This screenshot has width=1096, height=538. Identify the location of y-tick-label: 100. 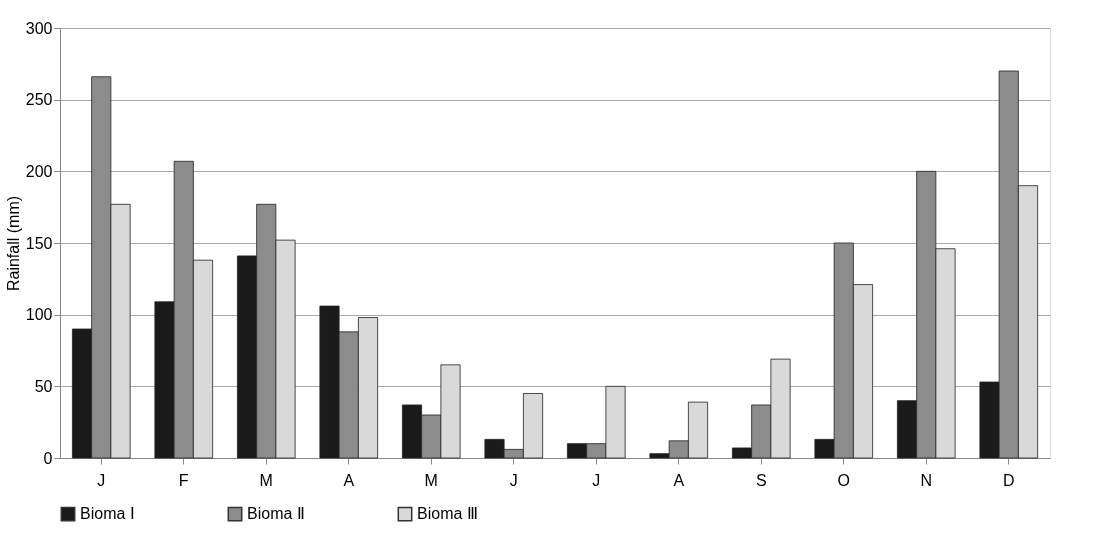
(39, 315).